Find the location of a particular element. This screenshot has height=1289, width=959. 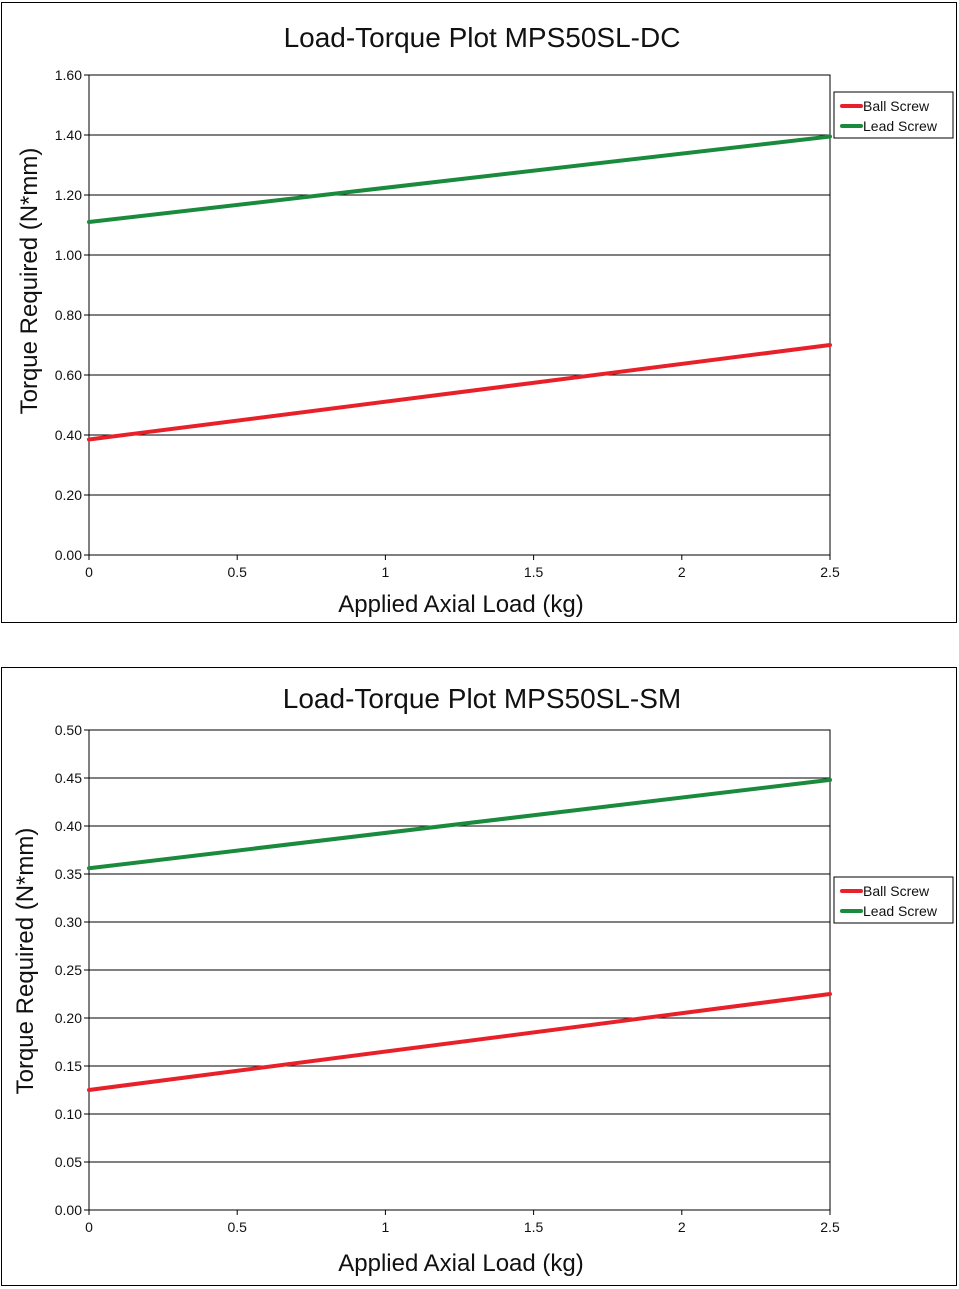

y-tick-label: 1.40 is located at coordinates (68, 135).